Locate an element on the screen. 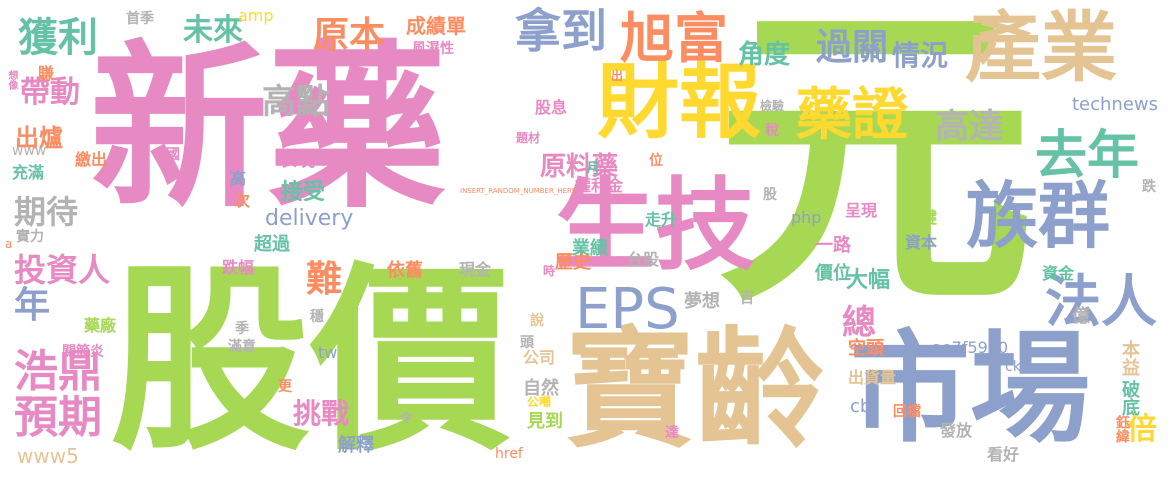  word-cloud-word: 出貨量 is located at coordinates (872, 377).